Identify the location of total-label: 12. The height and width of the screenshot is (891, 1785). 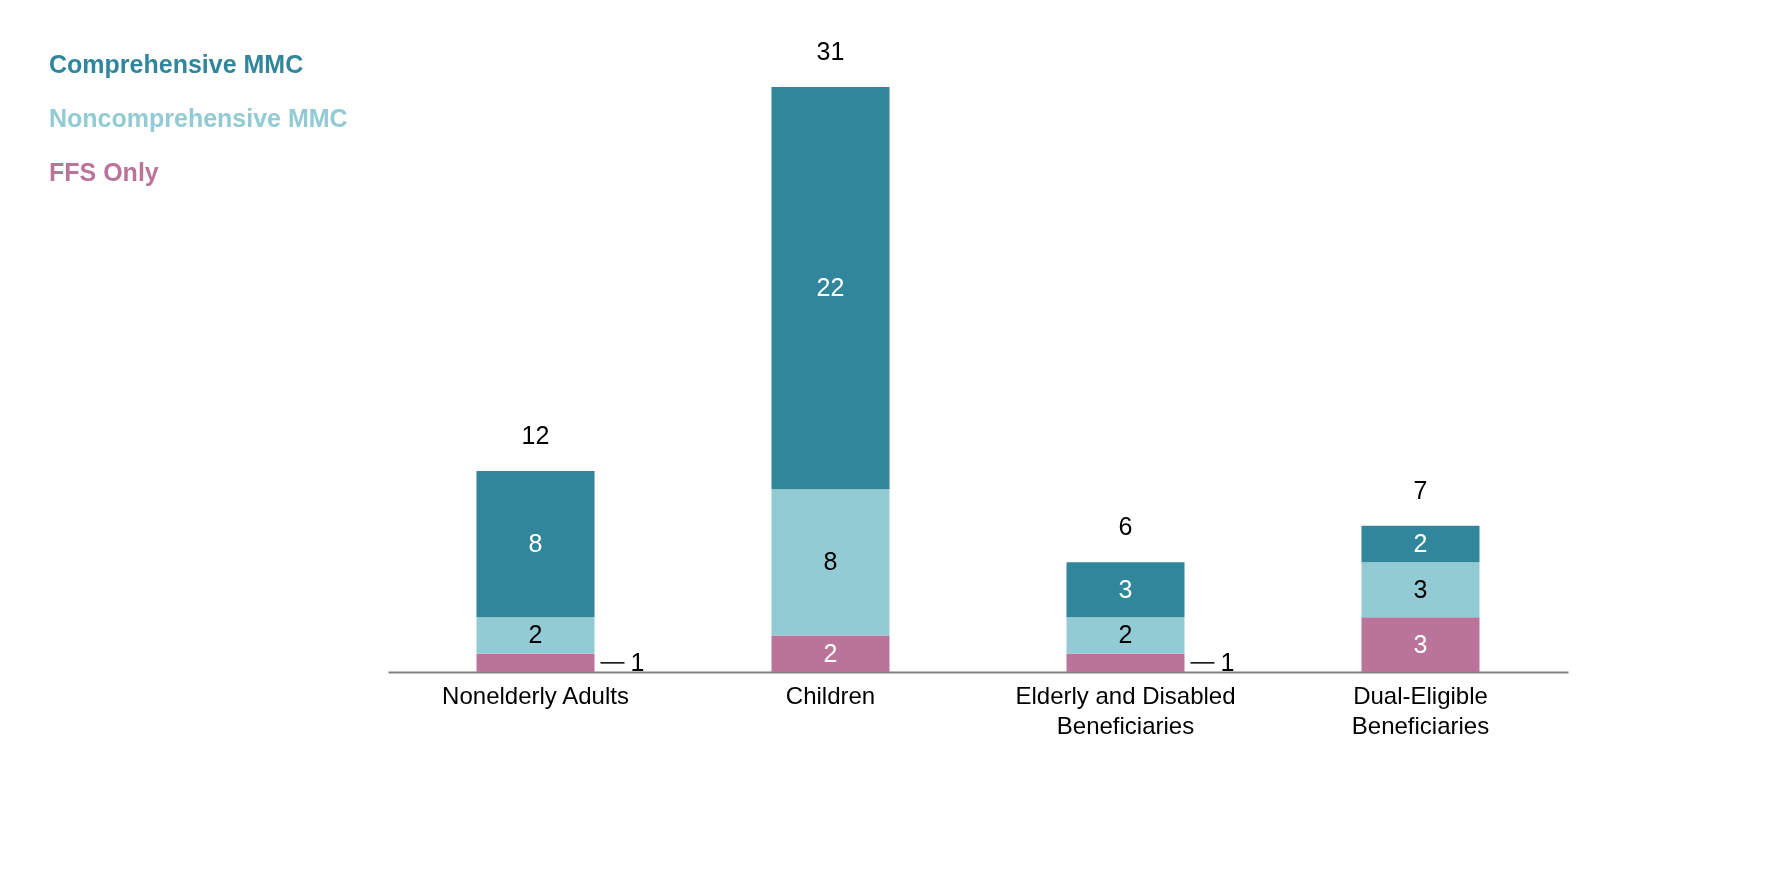
(535, 434).